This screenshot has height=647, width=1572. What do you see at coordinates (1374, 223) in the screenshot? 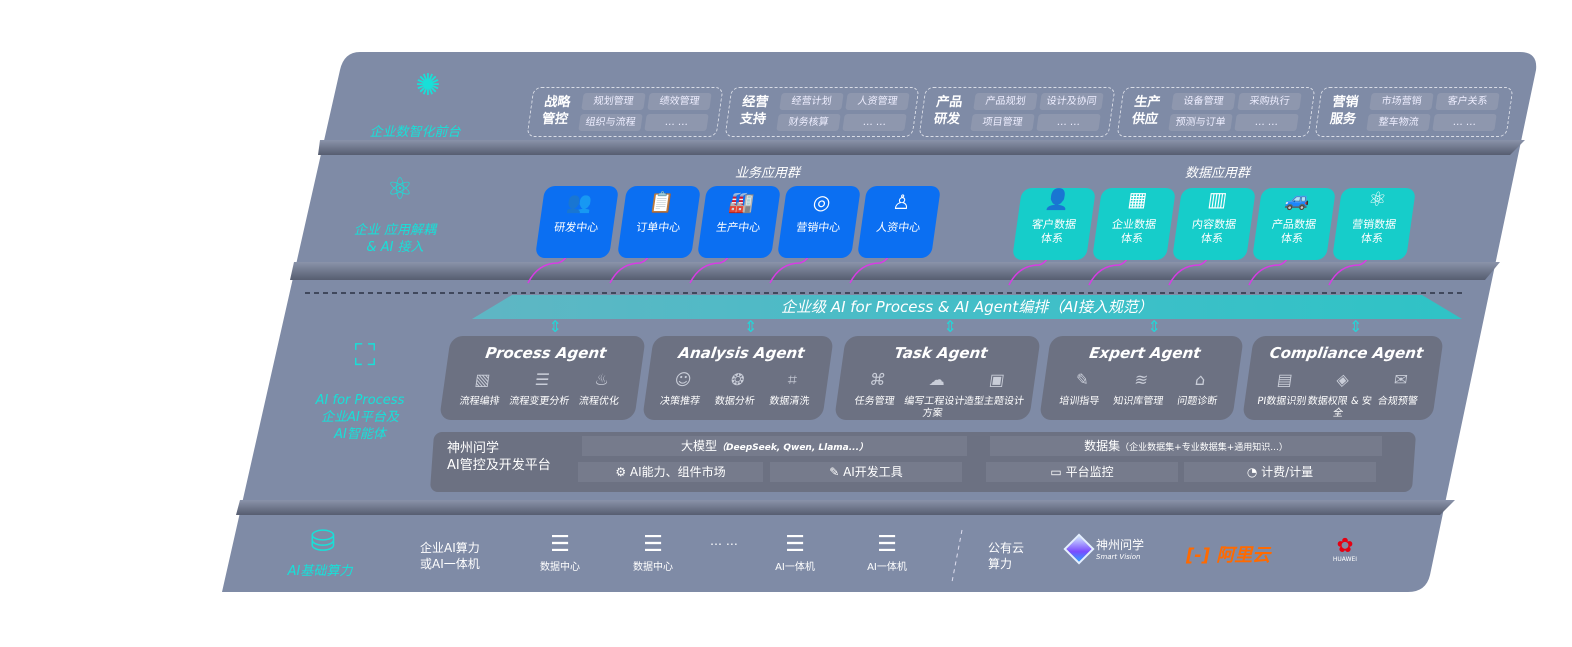
I see `data-system-card: ⚛ 营销数据 体系` at bounding box center [1374, 223].